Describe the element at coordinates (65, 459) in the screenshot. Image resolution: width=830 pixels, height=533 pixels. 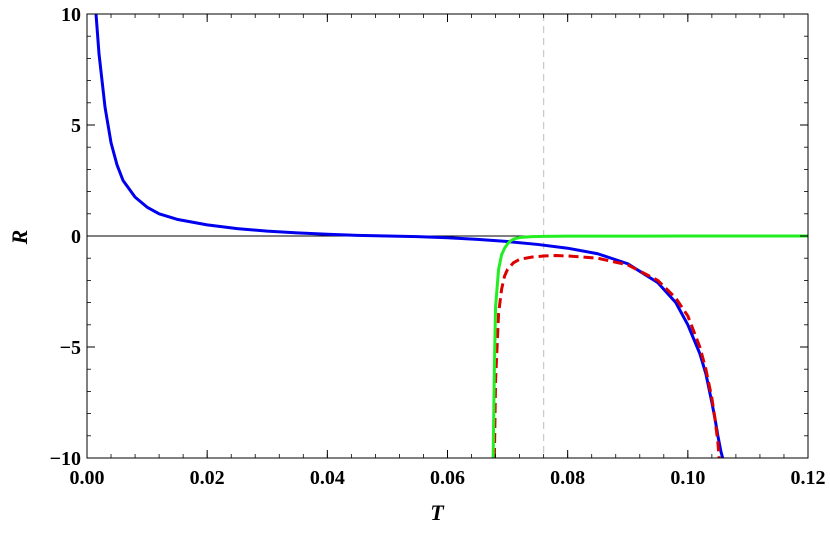
I see `y-tick-label: −10` at that location.